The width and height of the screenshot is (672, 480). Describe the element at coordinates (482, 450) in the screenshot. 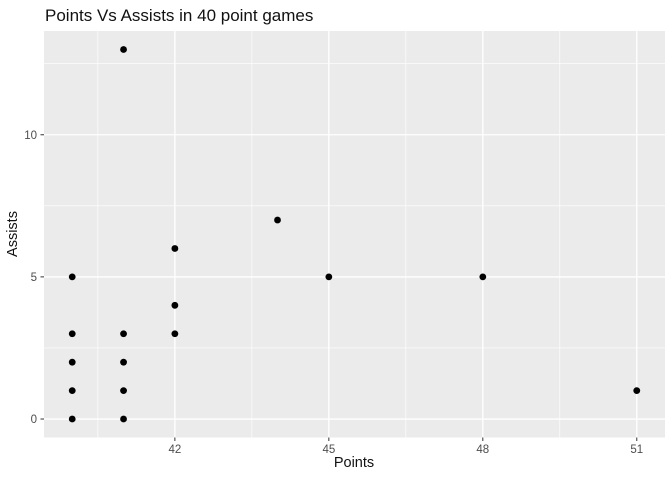

I see `x-tick-label: 48` at that location.